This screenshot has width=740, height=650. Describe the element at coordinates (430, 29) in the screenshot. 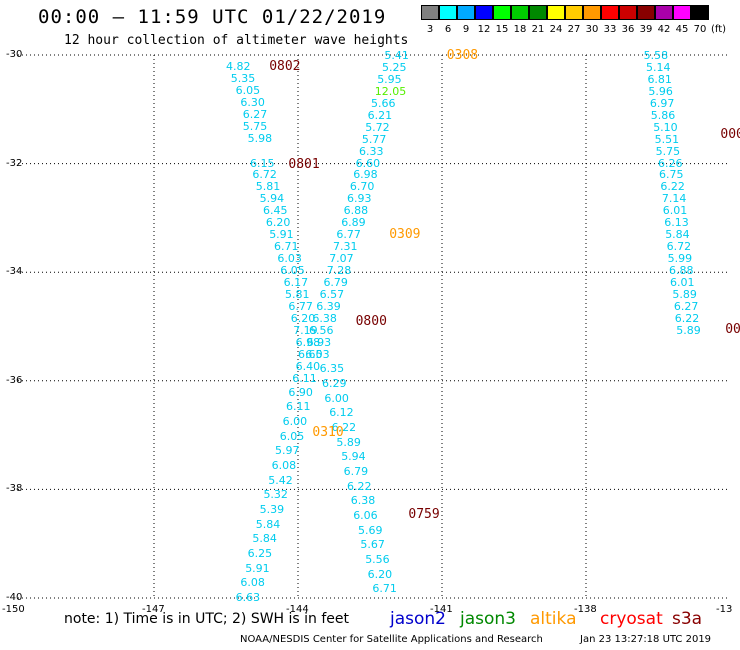

I see `colorbar-label: 3` at that location.